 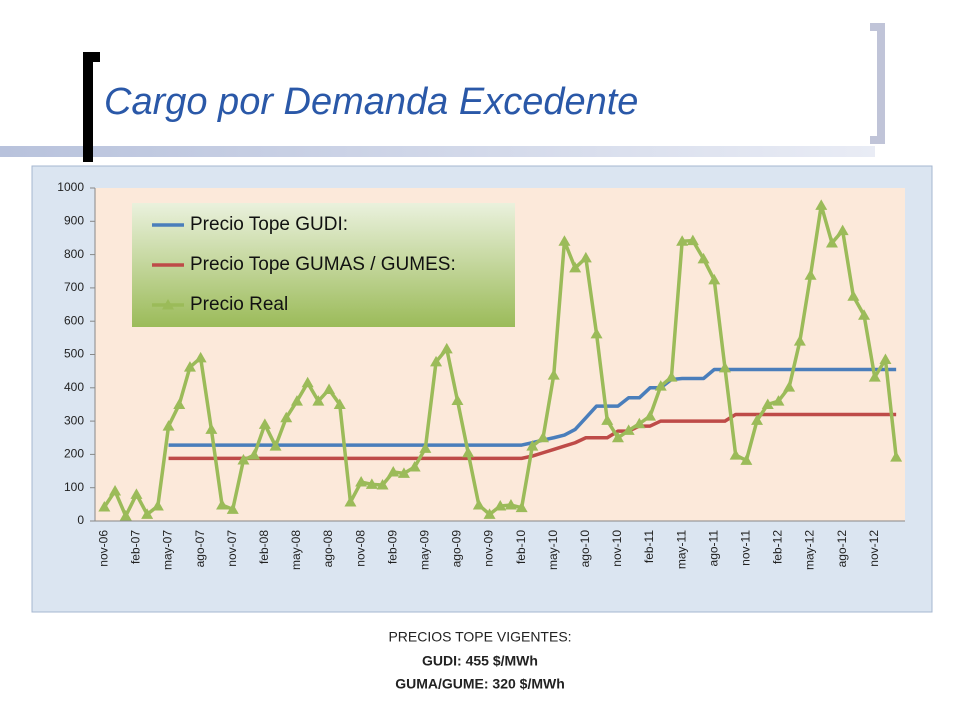 I want to click on x-tick-label: feb-11, so click(x=649, y=546).